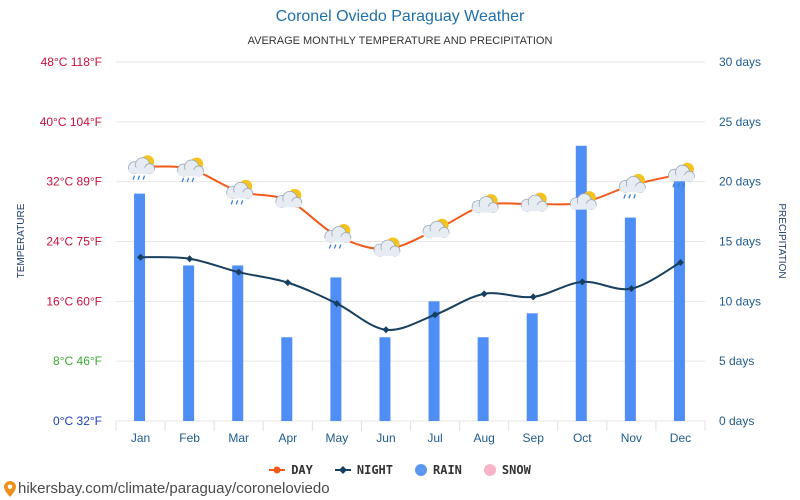 The height and width of the screenshot is (500, 800). Describe the element at coordinates (516, 470) in the screenshot. I see `legend-label-snow: SNOW` at that location.